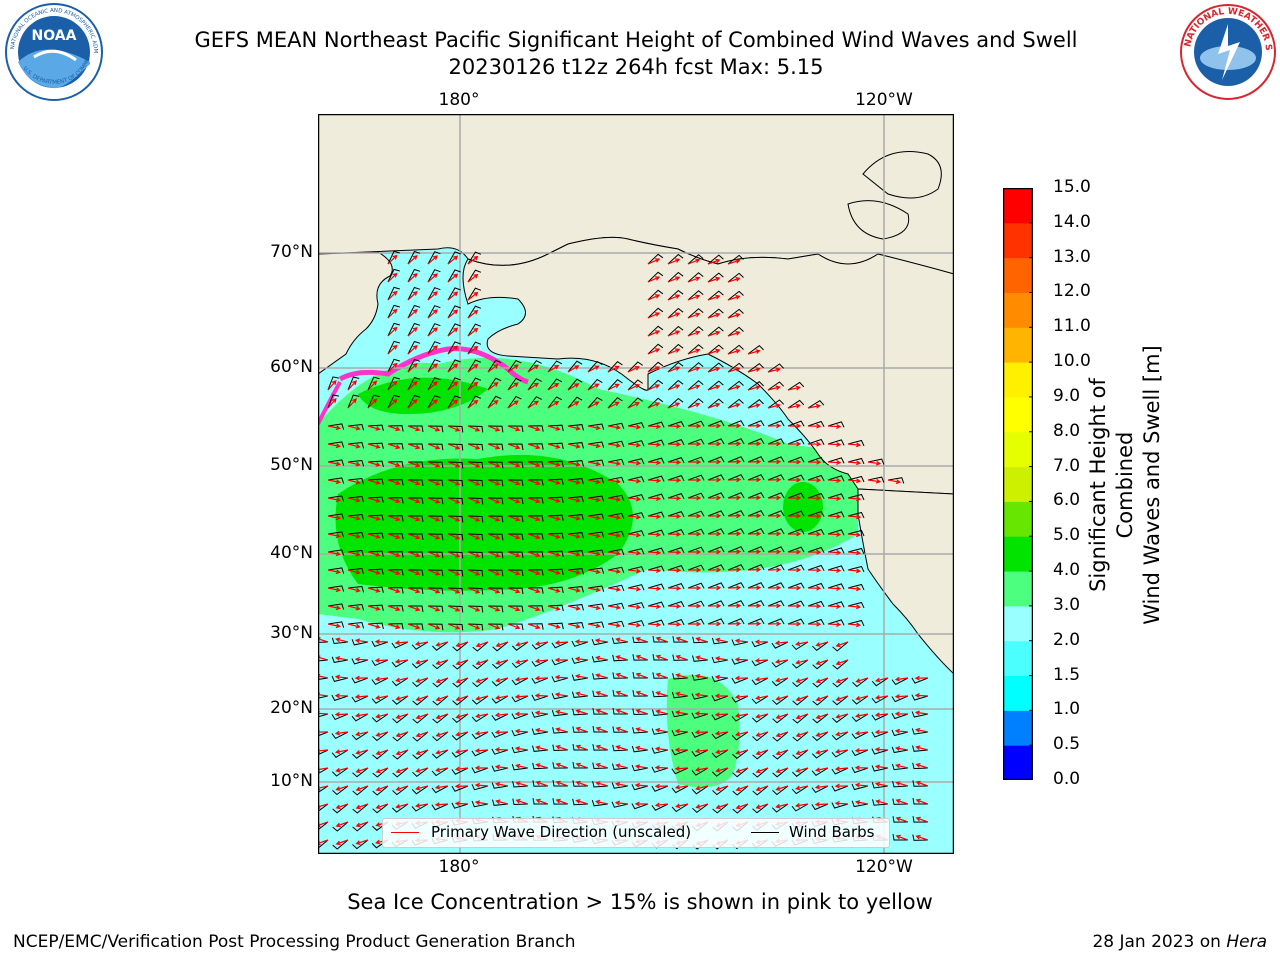  Describe the element at coordinates (1072, 291) in the screenshot. I see `colorbar-tick-label: 12.0` at that location.